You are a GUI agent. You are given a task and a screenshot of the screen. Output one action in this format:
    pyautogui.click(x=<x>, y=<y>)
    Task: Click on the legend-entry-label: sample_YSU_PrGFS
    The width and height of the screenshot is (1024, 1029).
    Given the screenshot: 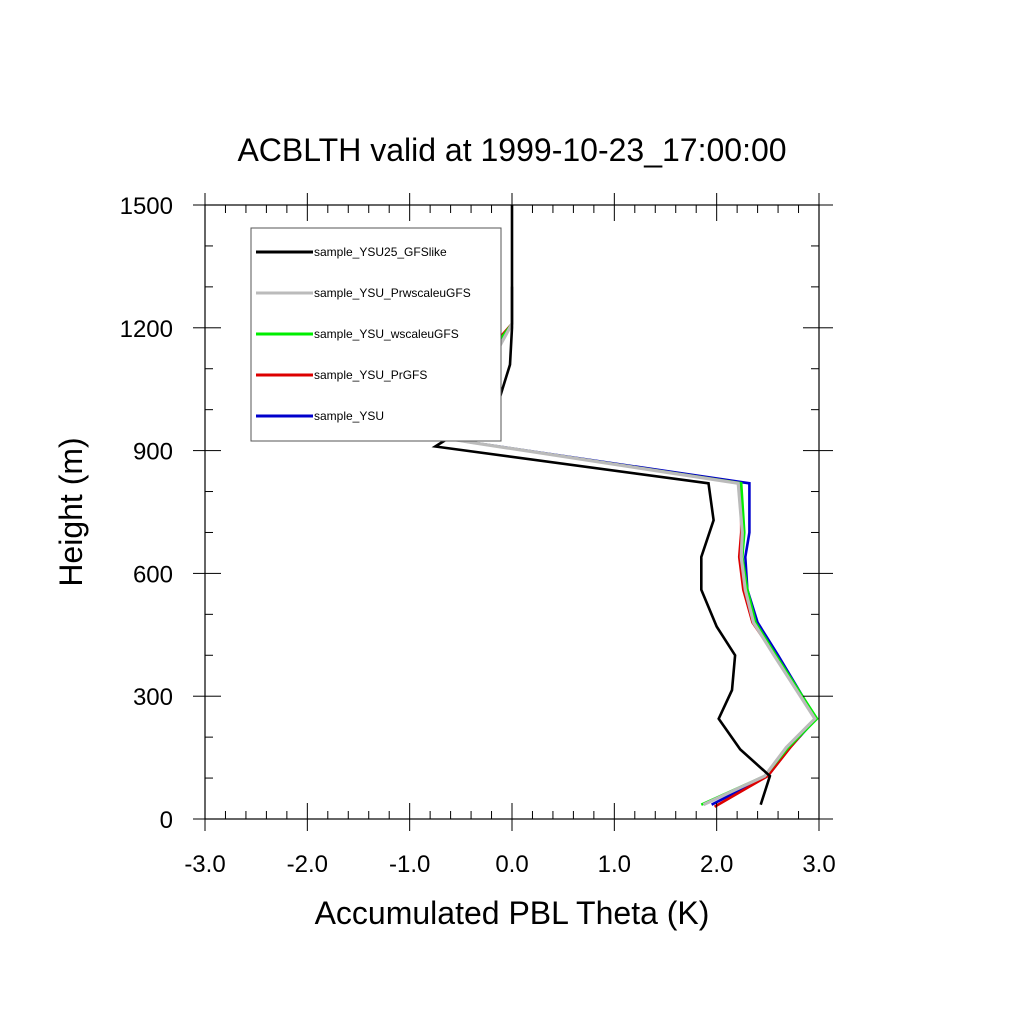 What is the action you would take?
    pyautogui.click(x=370, y=375)
    